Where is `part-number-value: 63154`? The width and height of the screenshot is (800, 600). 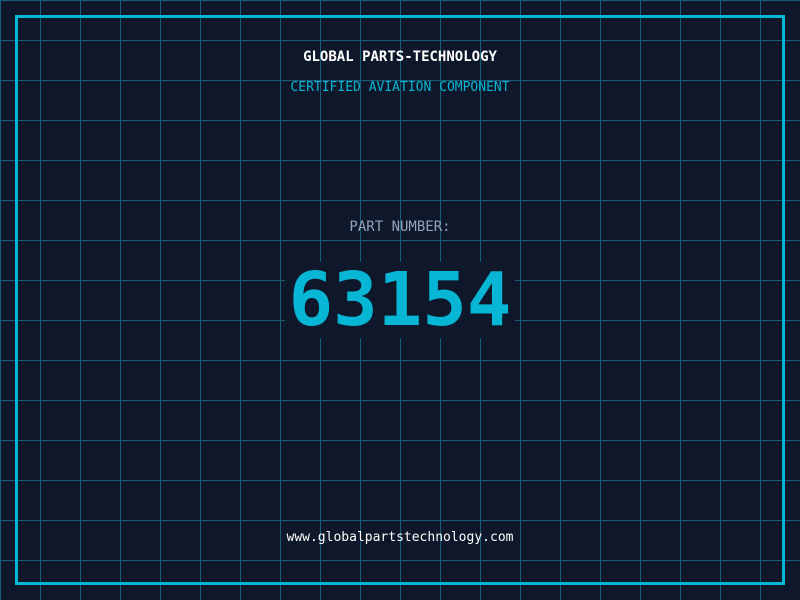
part-number-value: 63154 is located at coordinates (400, 300).